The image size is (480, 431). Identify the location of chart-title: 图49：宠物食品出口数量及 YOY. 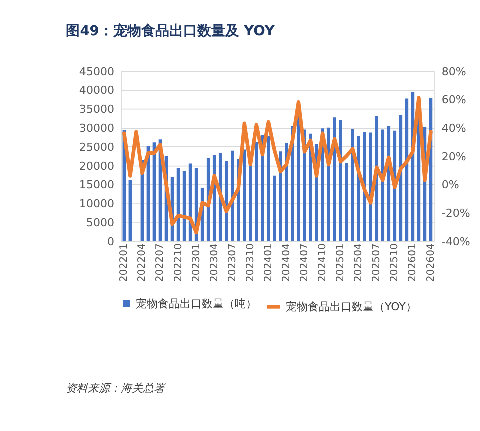
(171, 31).